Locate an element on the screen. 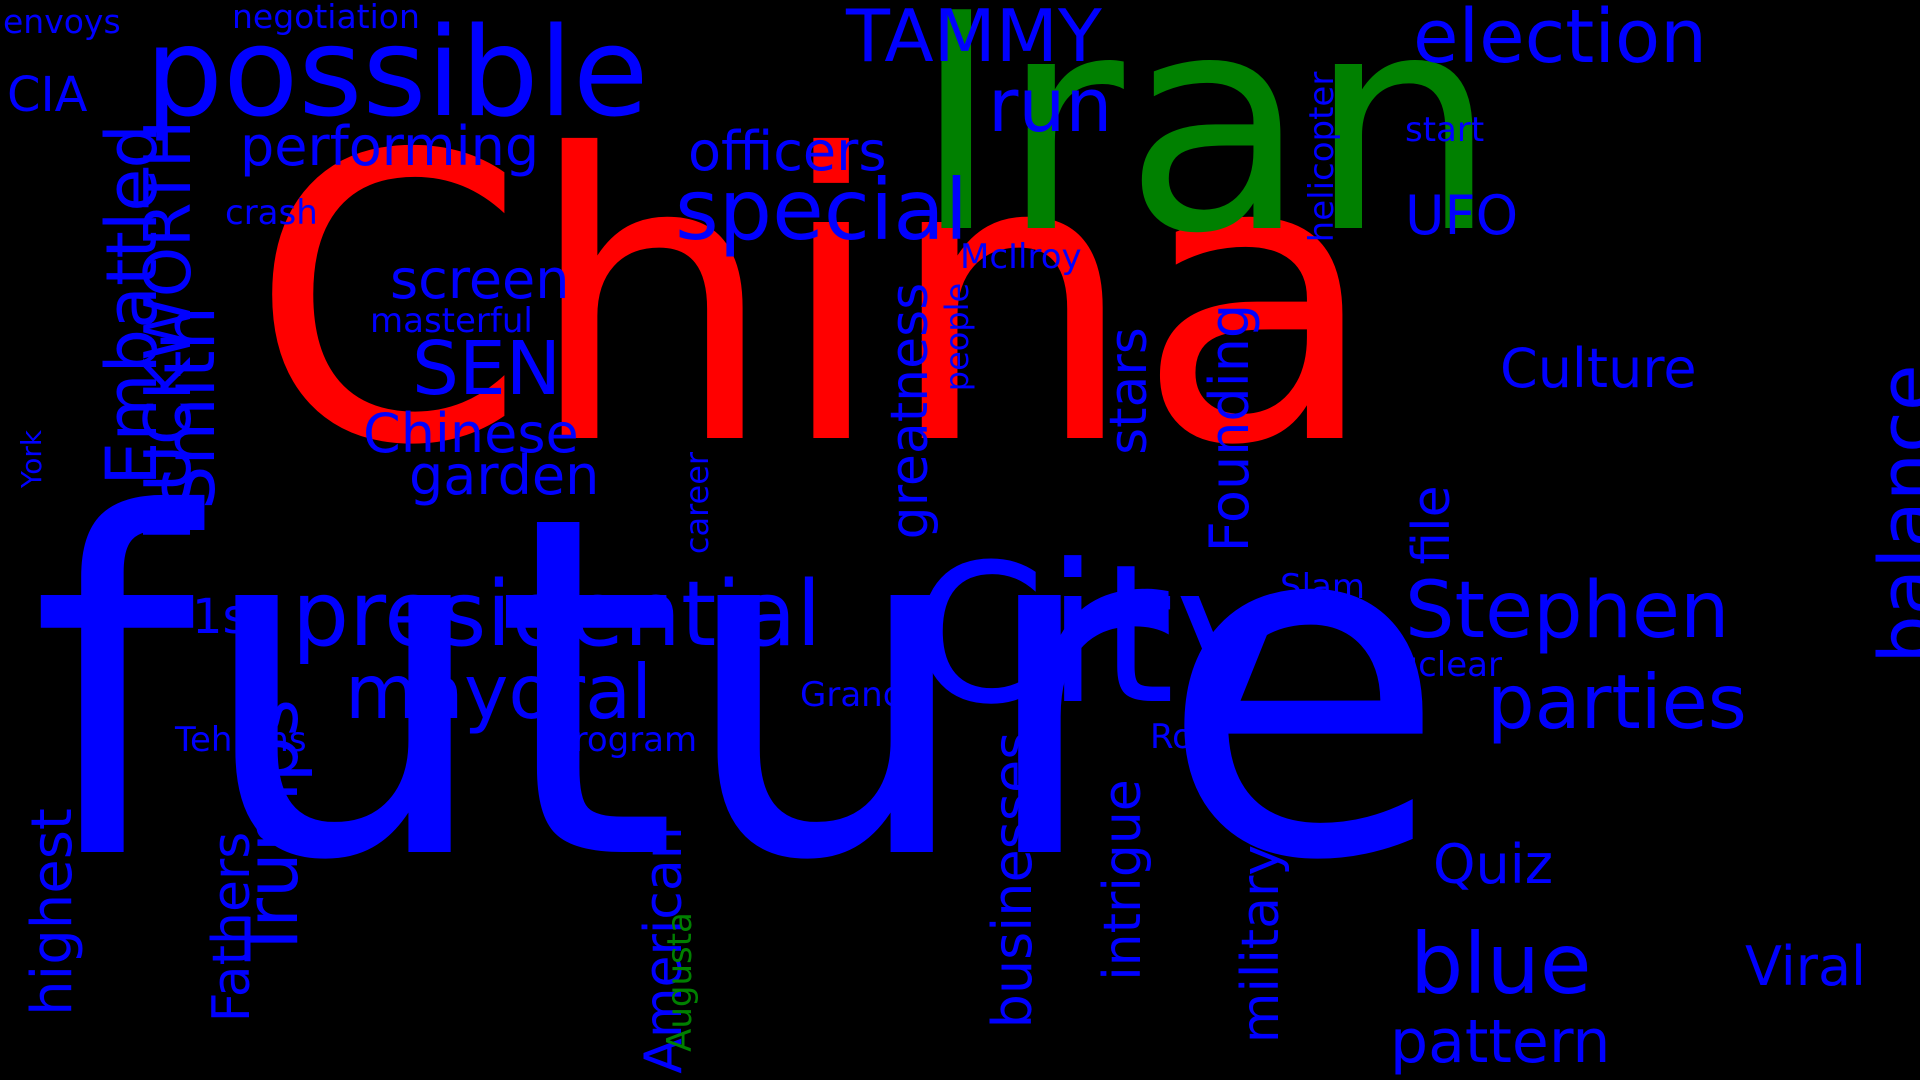 Image resolution: width=1920 pixels, height=1080 pixels. word-pattern: pattern is located at coordinates (1500, 1042).